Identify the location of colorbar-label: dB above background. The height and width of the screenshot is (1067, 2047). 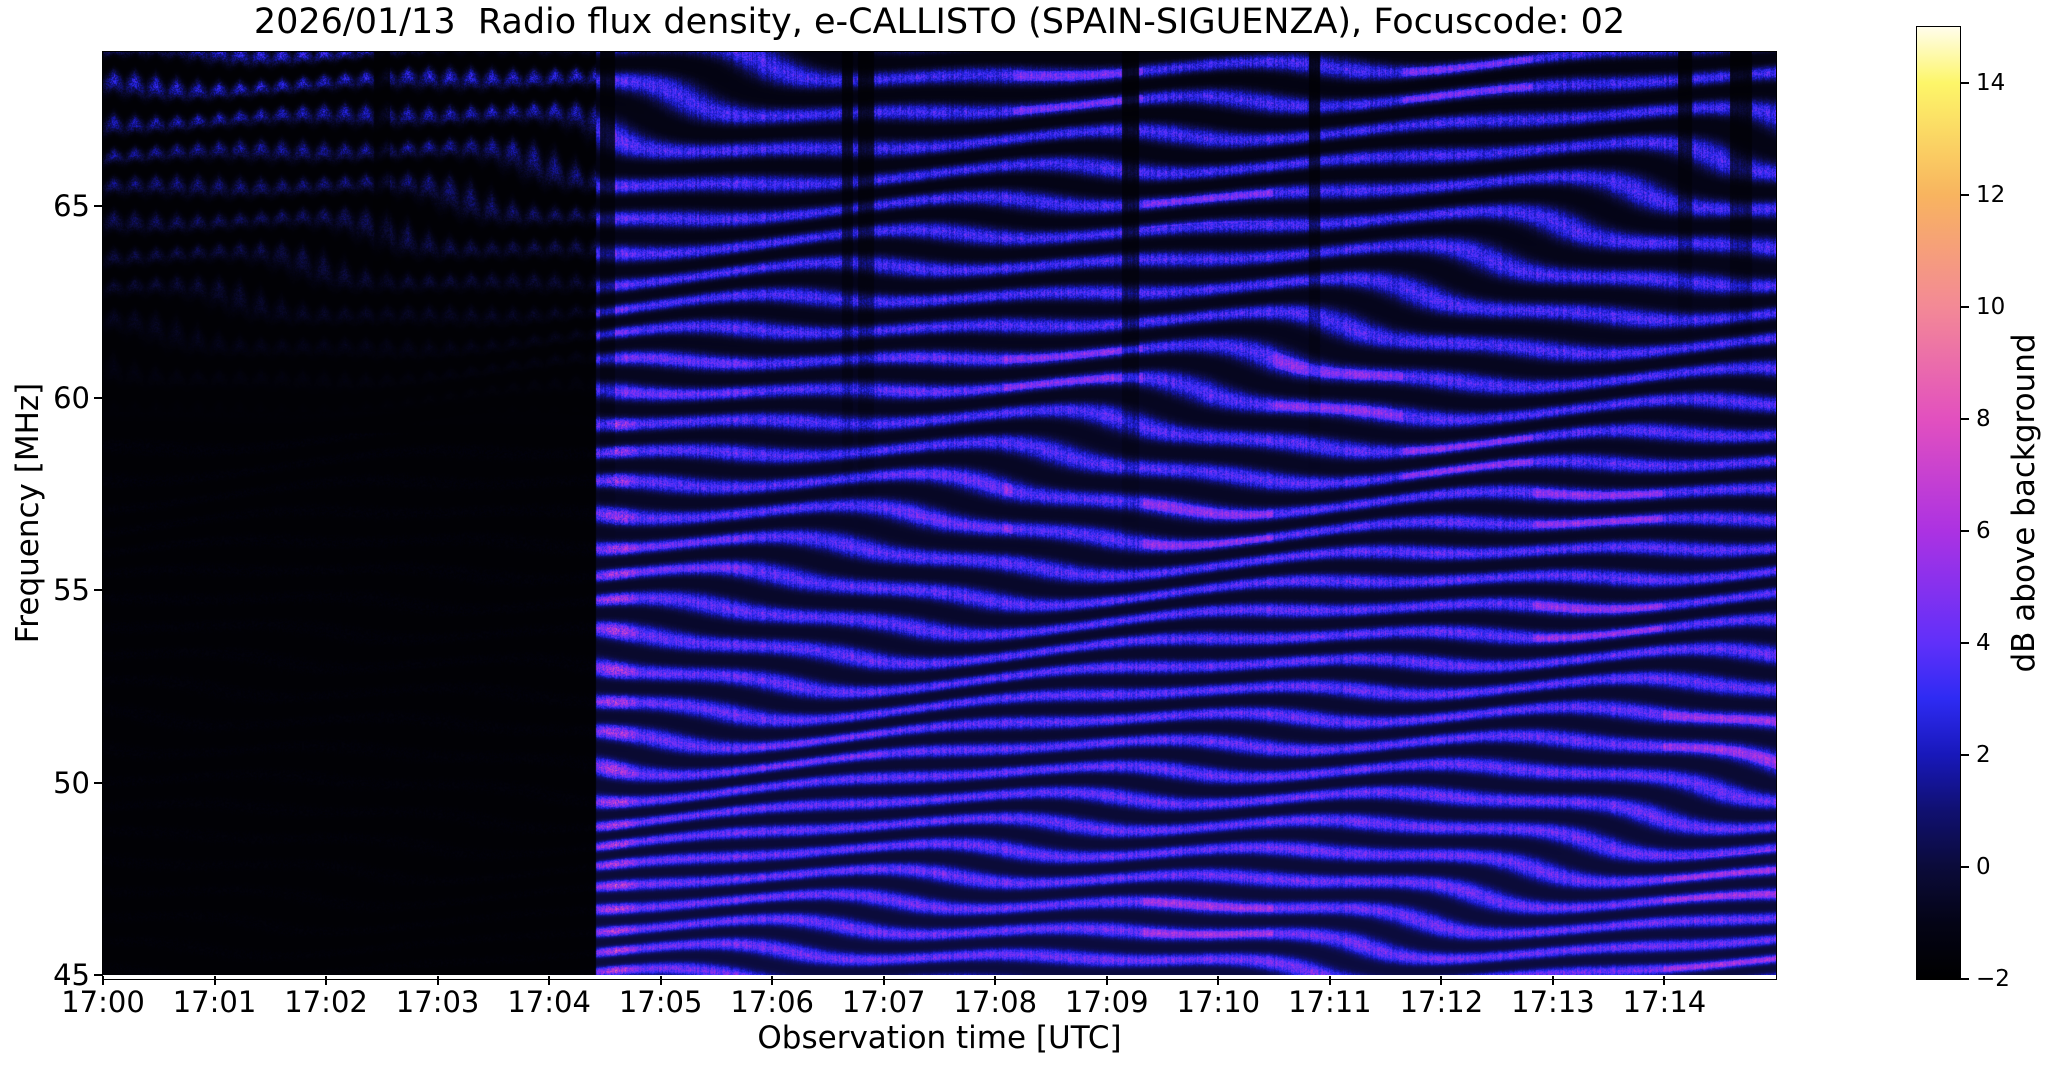
(2024, 503).